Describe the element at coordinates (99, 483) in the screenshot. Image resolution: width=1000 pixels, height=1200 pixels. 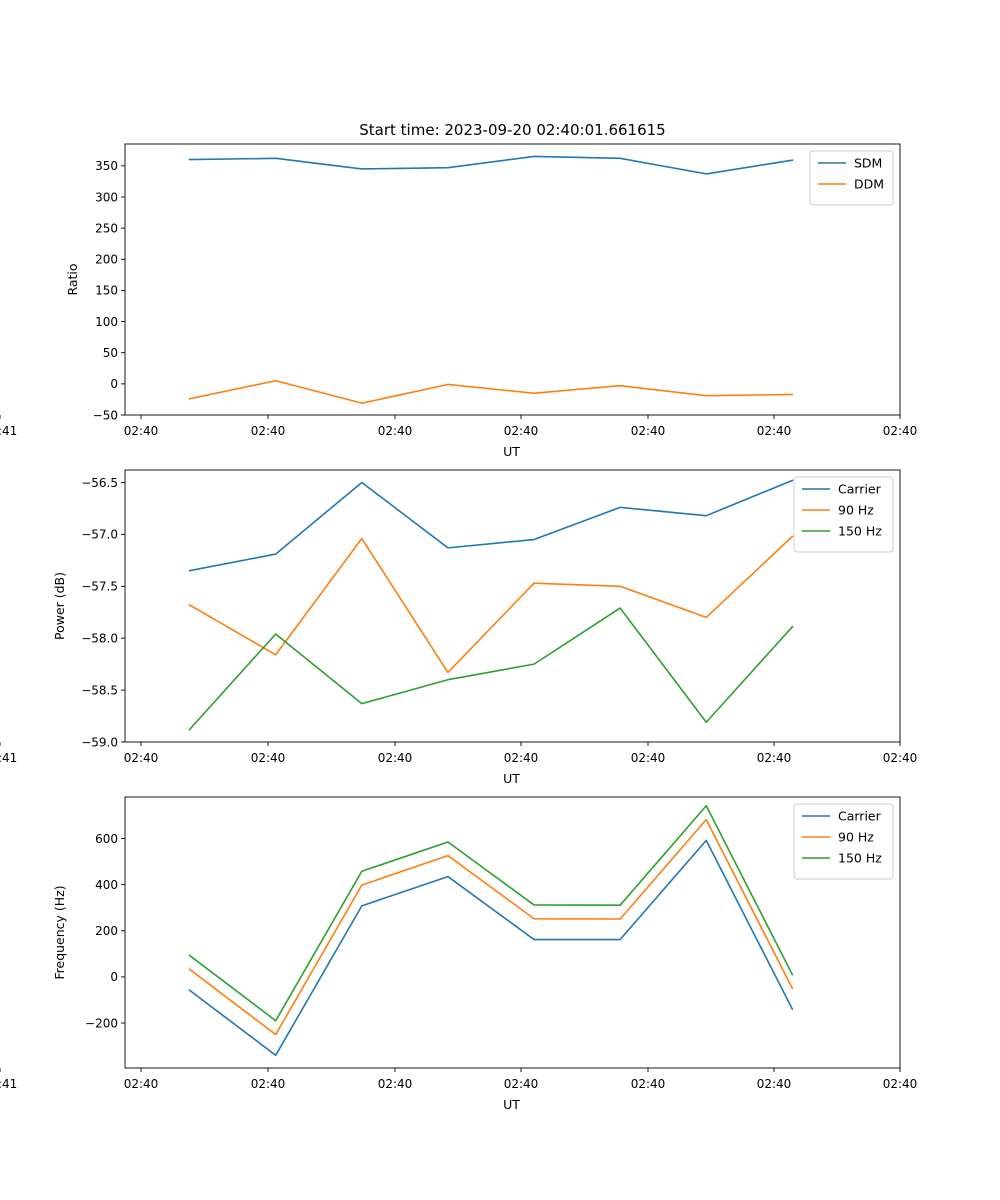
I see `y-tick-label: −56.5` at that location.